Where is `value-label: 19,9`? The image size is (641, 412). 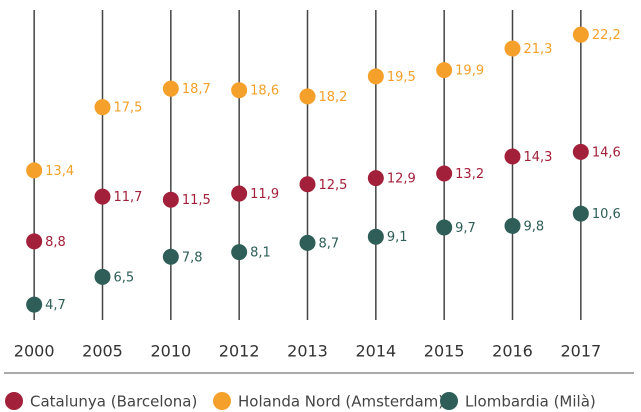
value-label: 19,9 is located at coordinates (469, 71).